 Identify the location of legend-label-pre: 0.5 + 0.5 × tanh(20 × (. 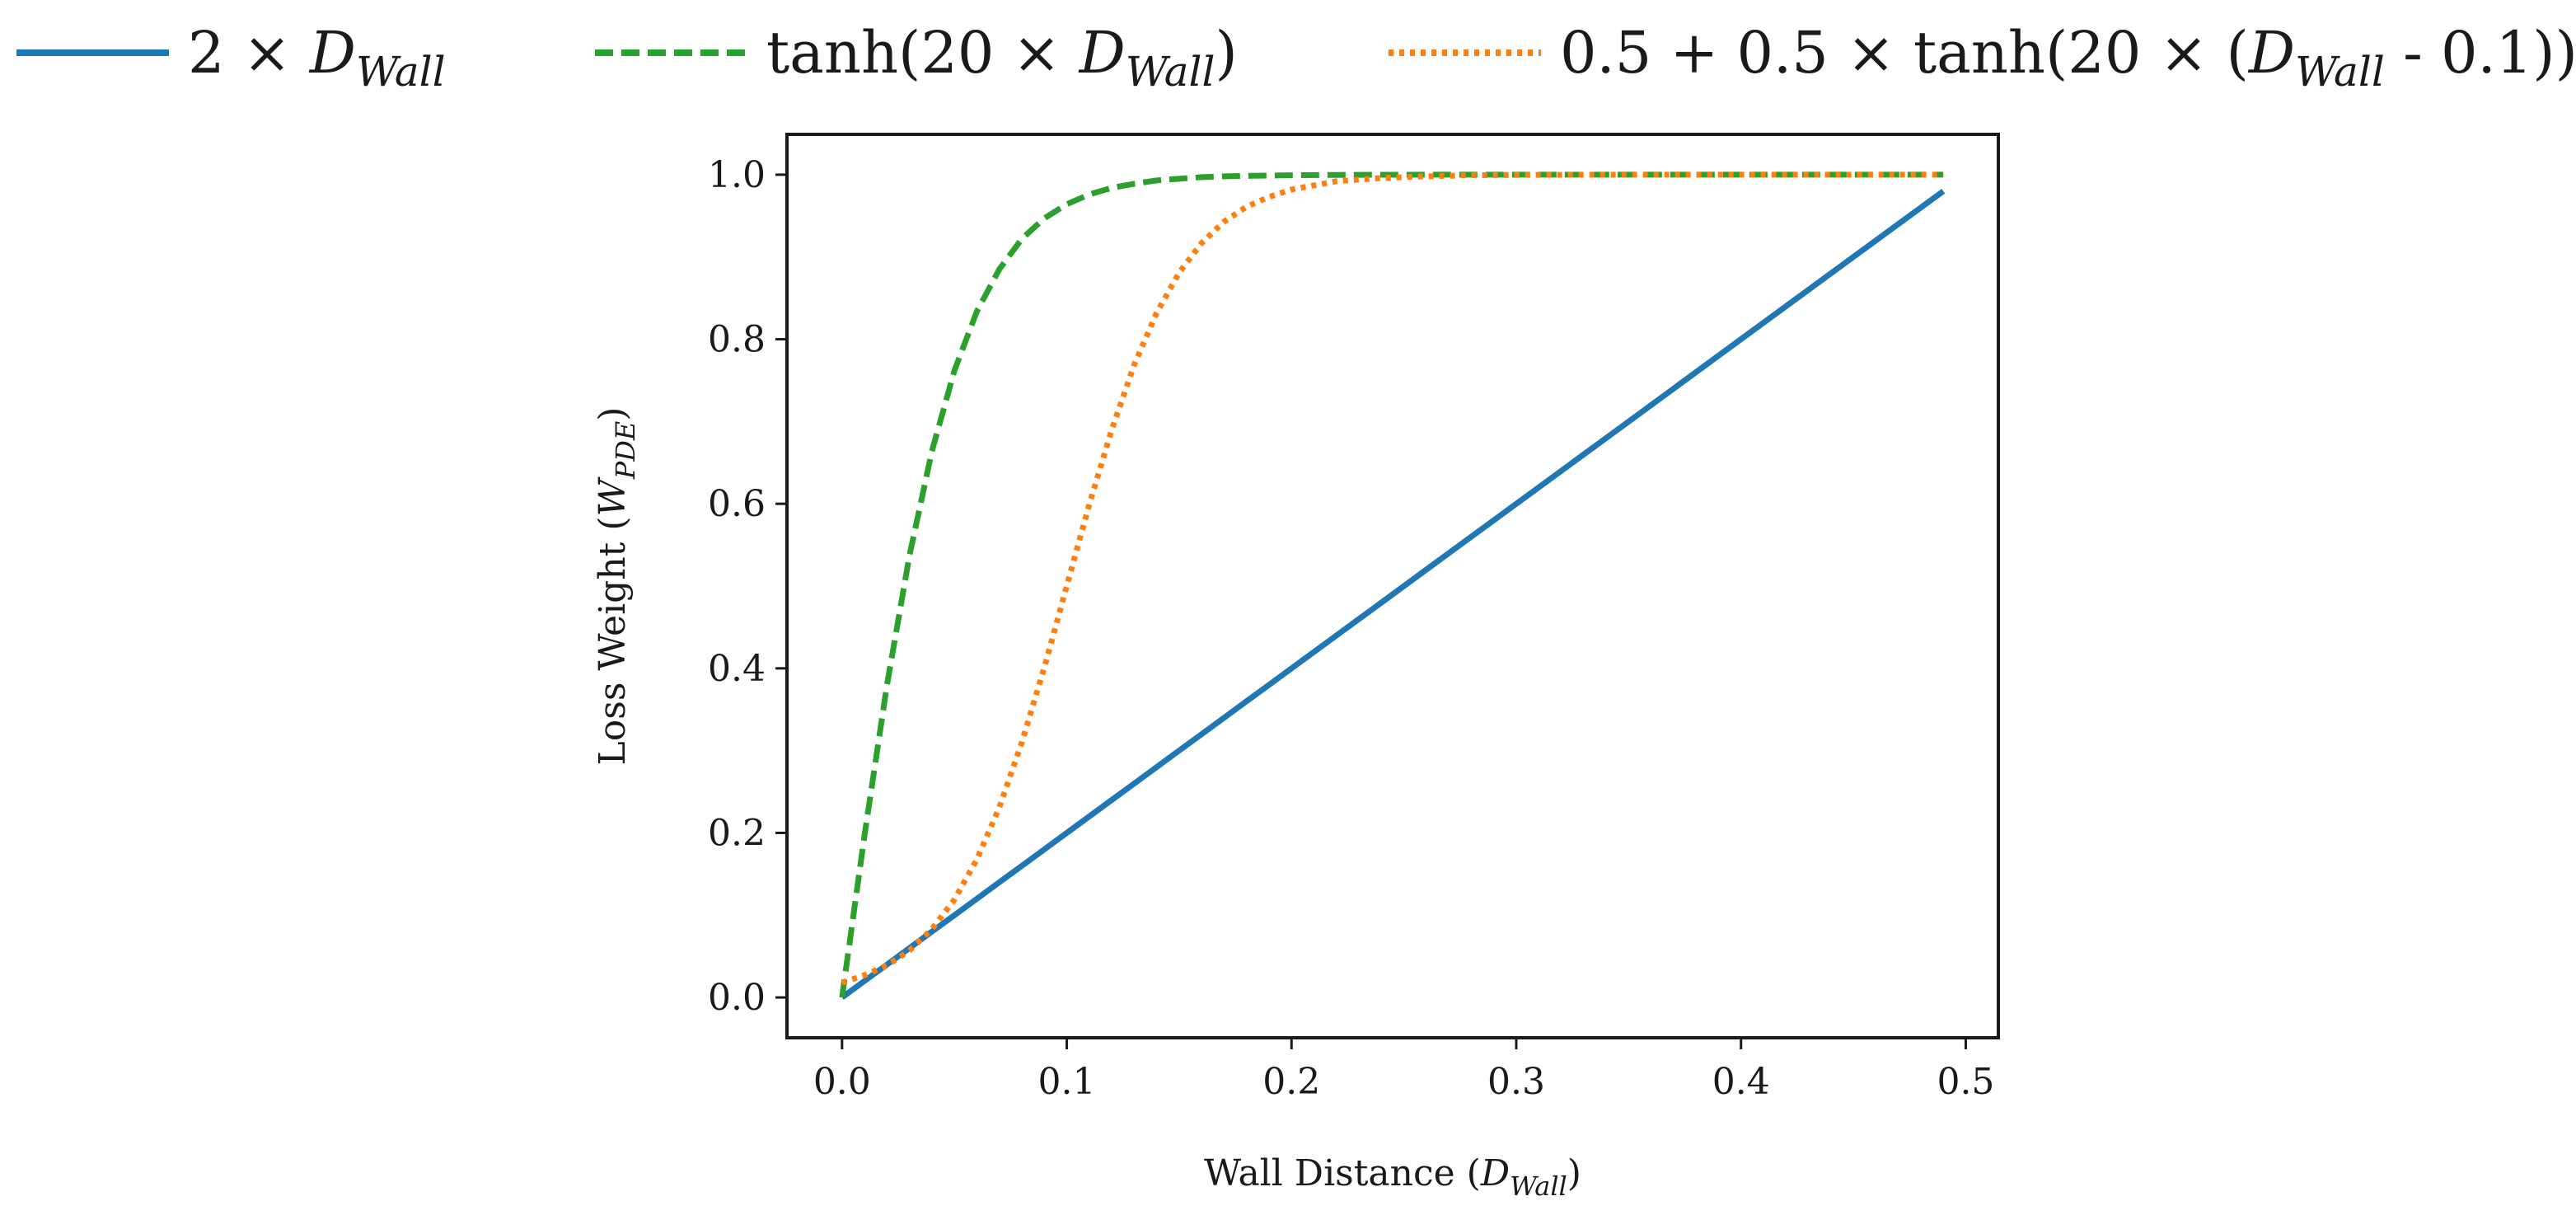
(1904, 53).